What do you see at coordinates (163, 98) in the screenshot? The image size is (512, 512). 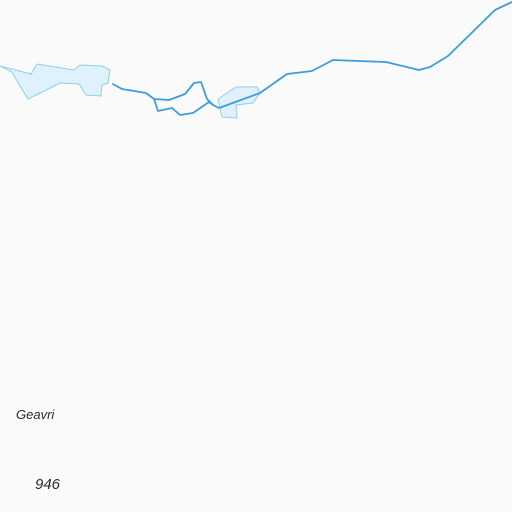 I see `stream` at bounding box center [163, 98].